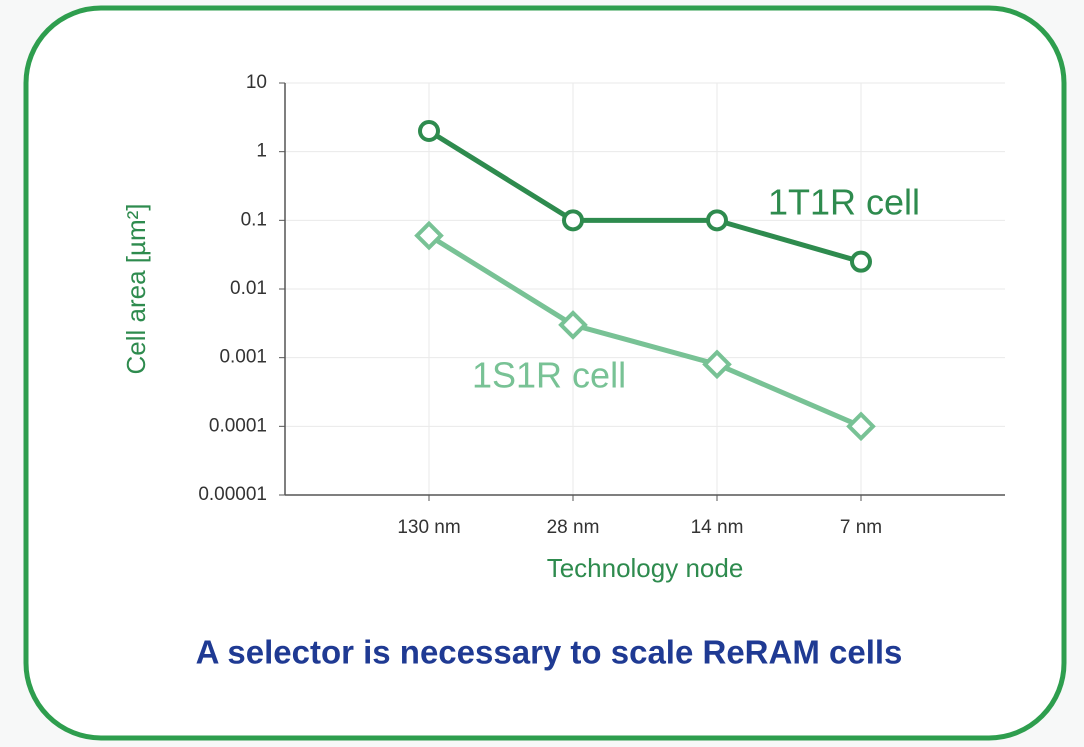 The image size is (1084, 747). Describe the element at coordinates (573, 527) in the screenshot. I see `x-tick-label: 28 nm` at that location.